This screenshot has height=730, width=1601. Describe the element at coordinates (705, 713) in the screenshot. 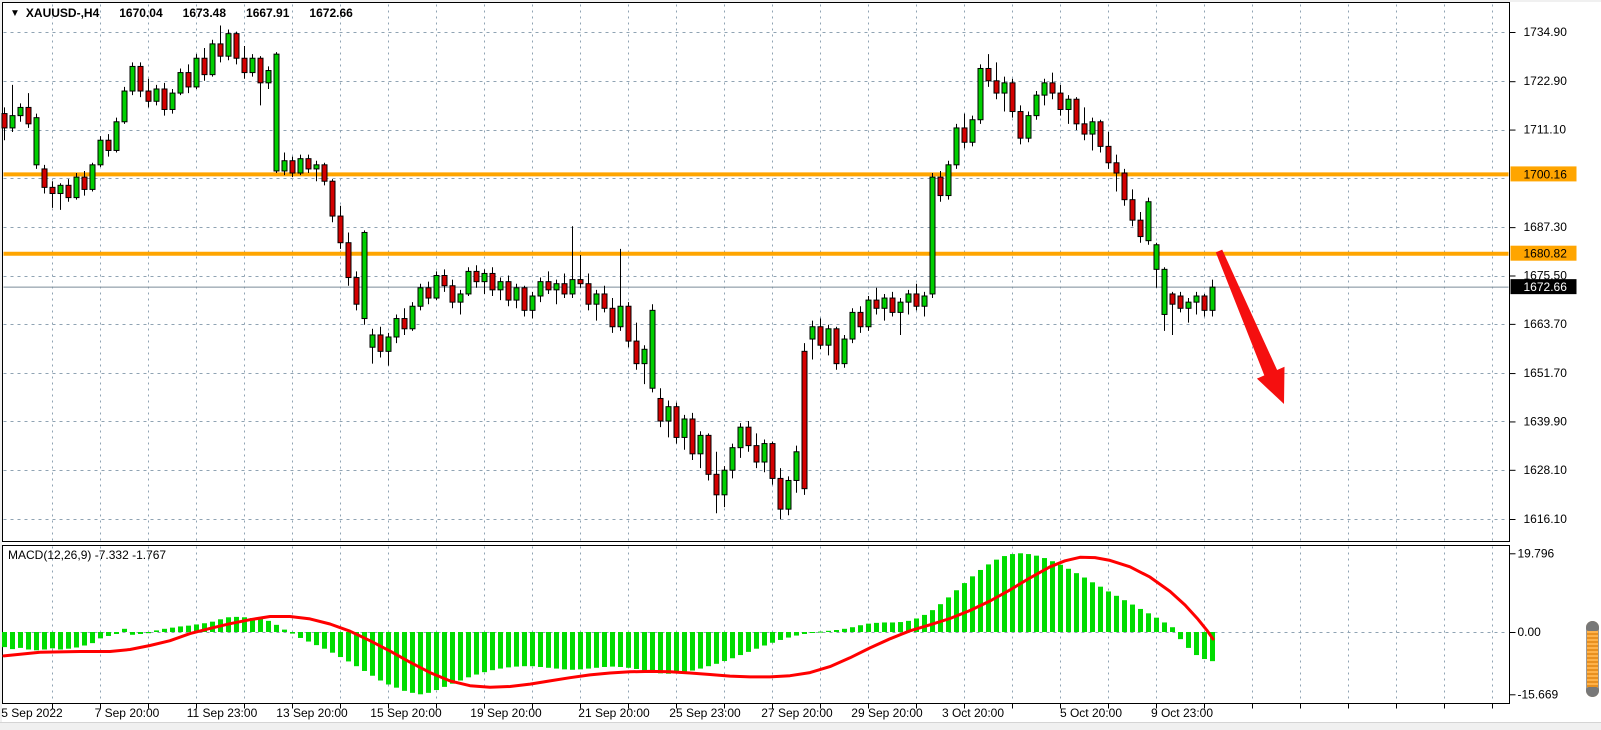

I see `time-tick-label: 25 Sep 23:00` at that location.